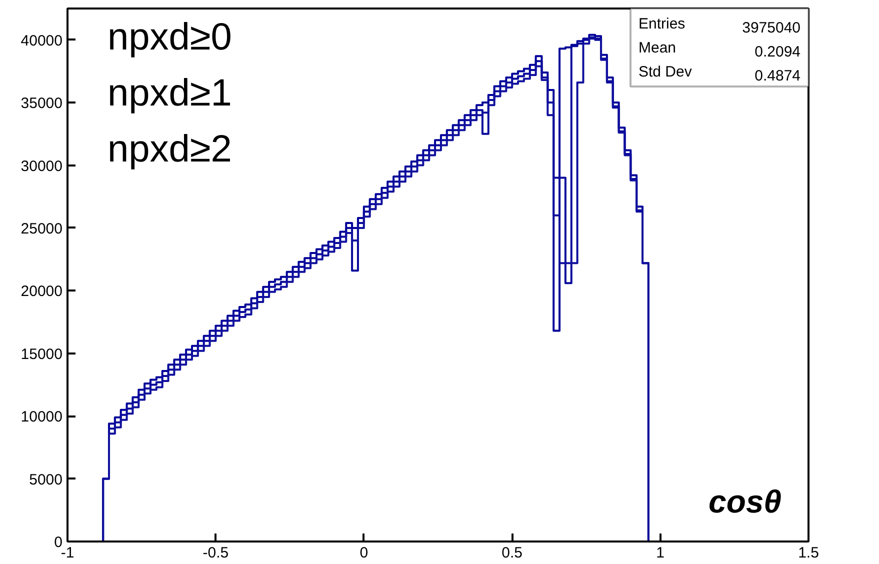 The height and width of the screenshot is (564, 879). I want to click on y-tick-label: 15000, so click(41, 354).